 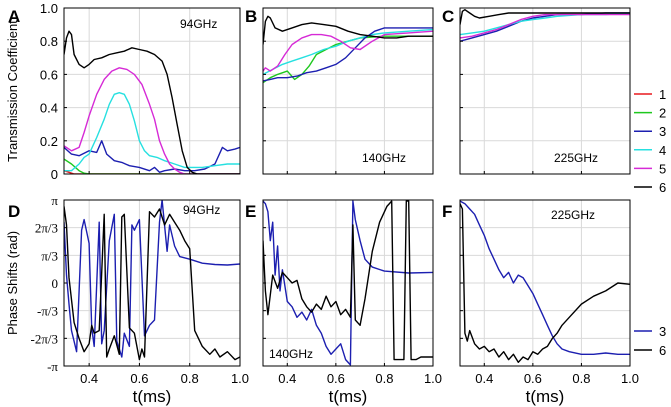 What do you see at coordinates (54, 200) in the screenshot?
I see `panel-d-ytick-label: π` at bounding box center [54, 200].